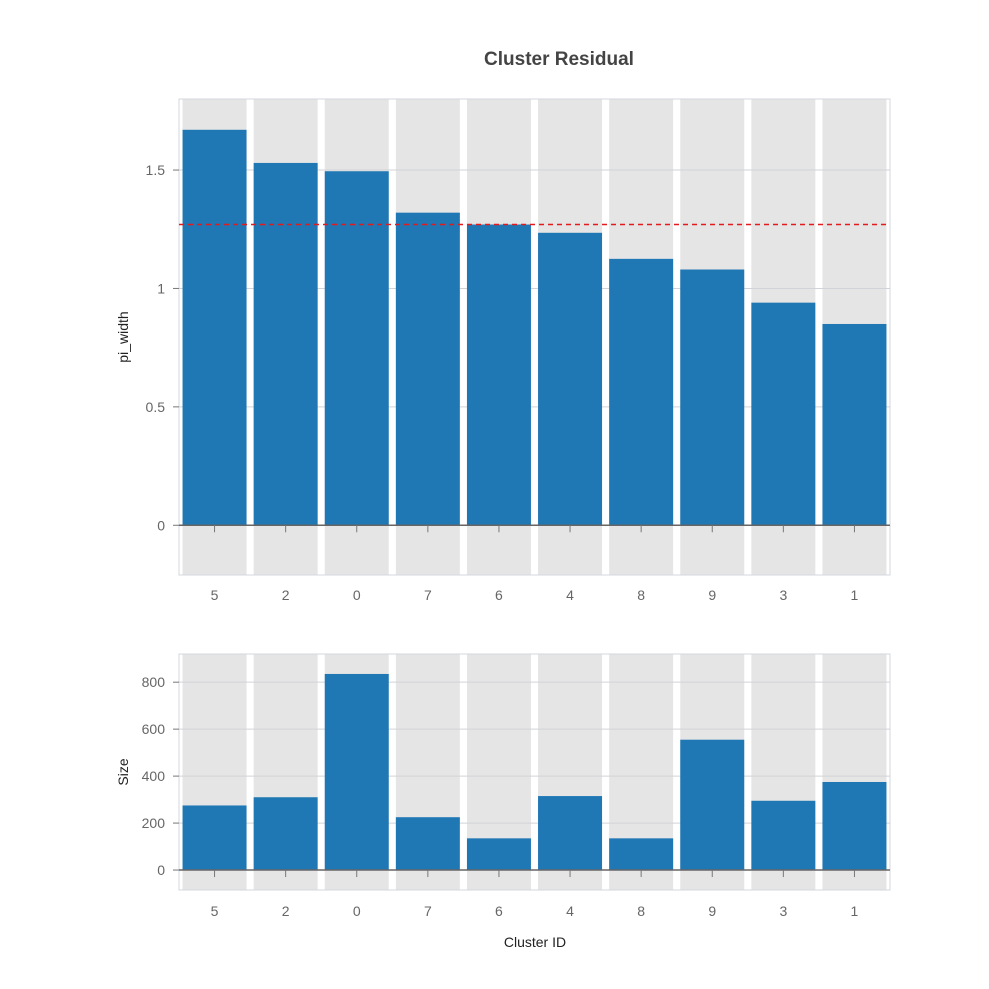 The height and width of the screenshot is (989, 989). I want to click on pi-width-x-tick-label: 6, so click(499, 595).